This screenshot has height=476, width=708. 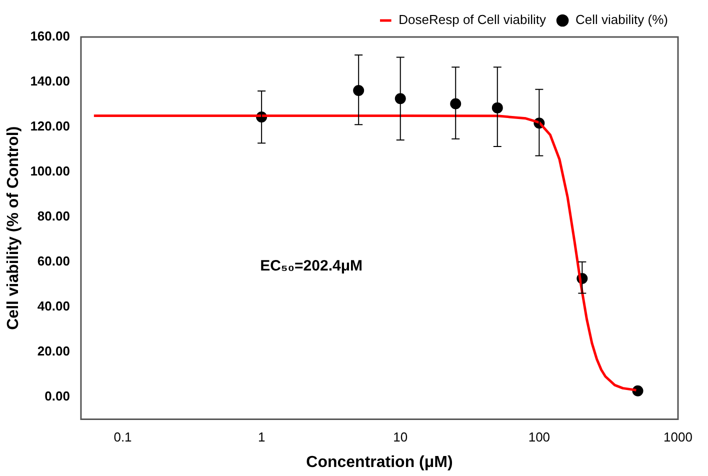 I want to click on y-axis-title: Cell viability (% of Control), so click(x=13, y=228).